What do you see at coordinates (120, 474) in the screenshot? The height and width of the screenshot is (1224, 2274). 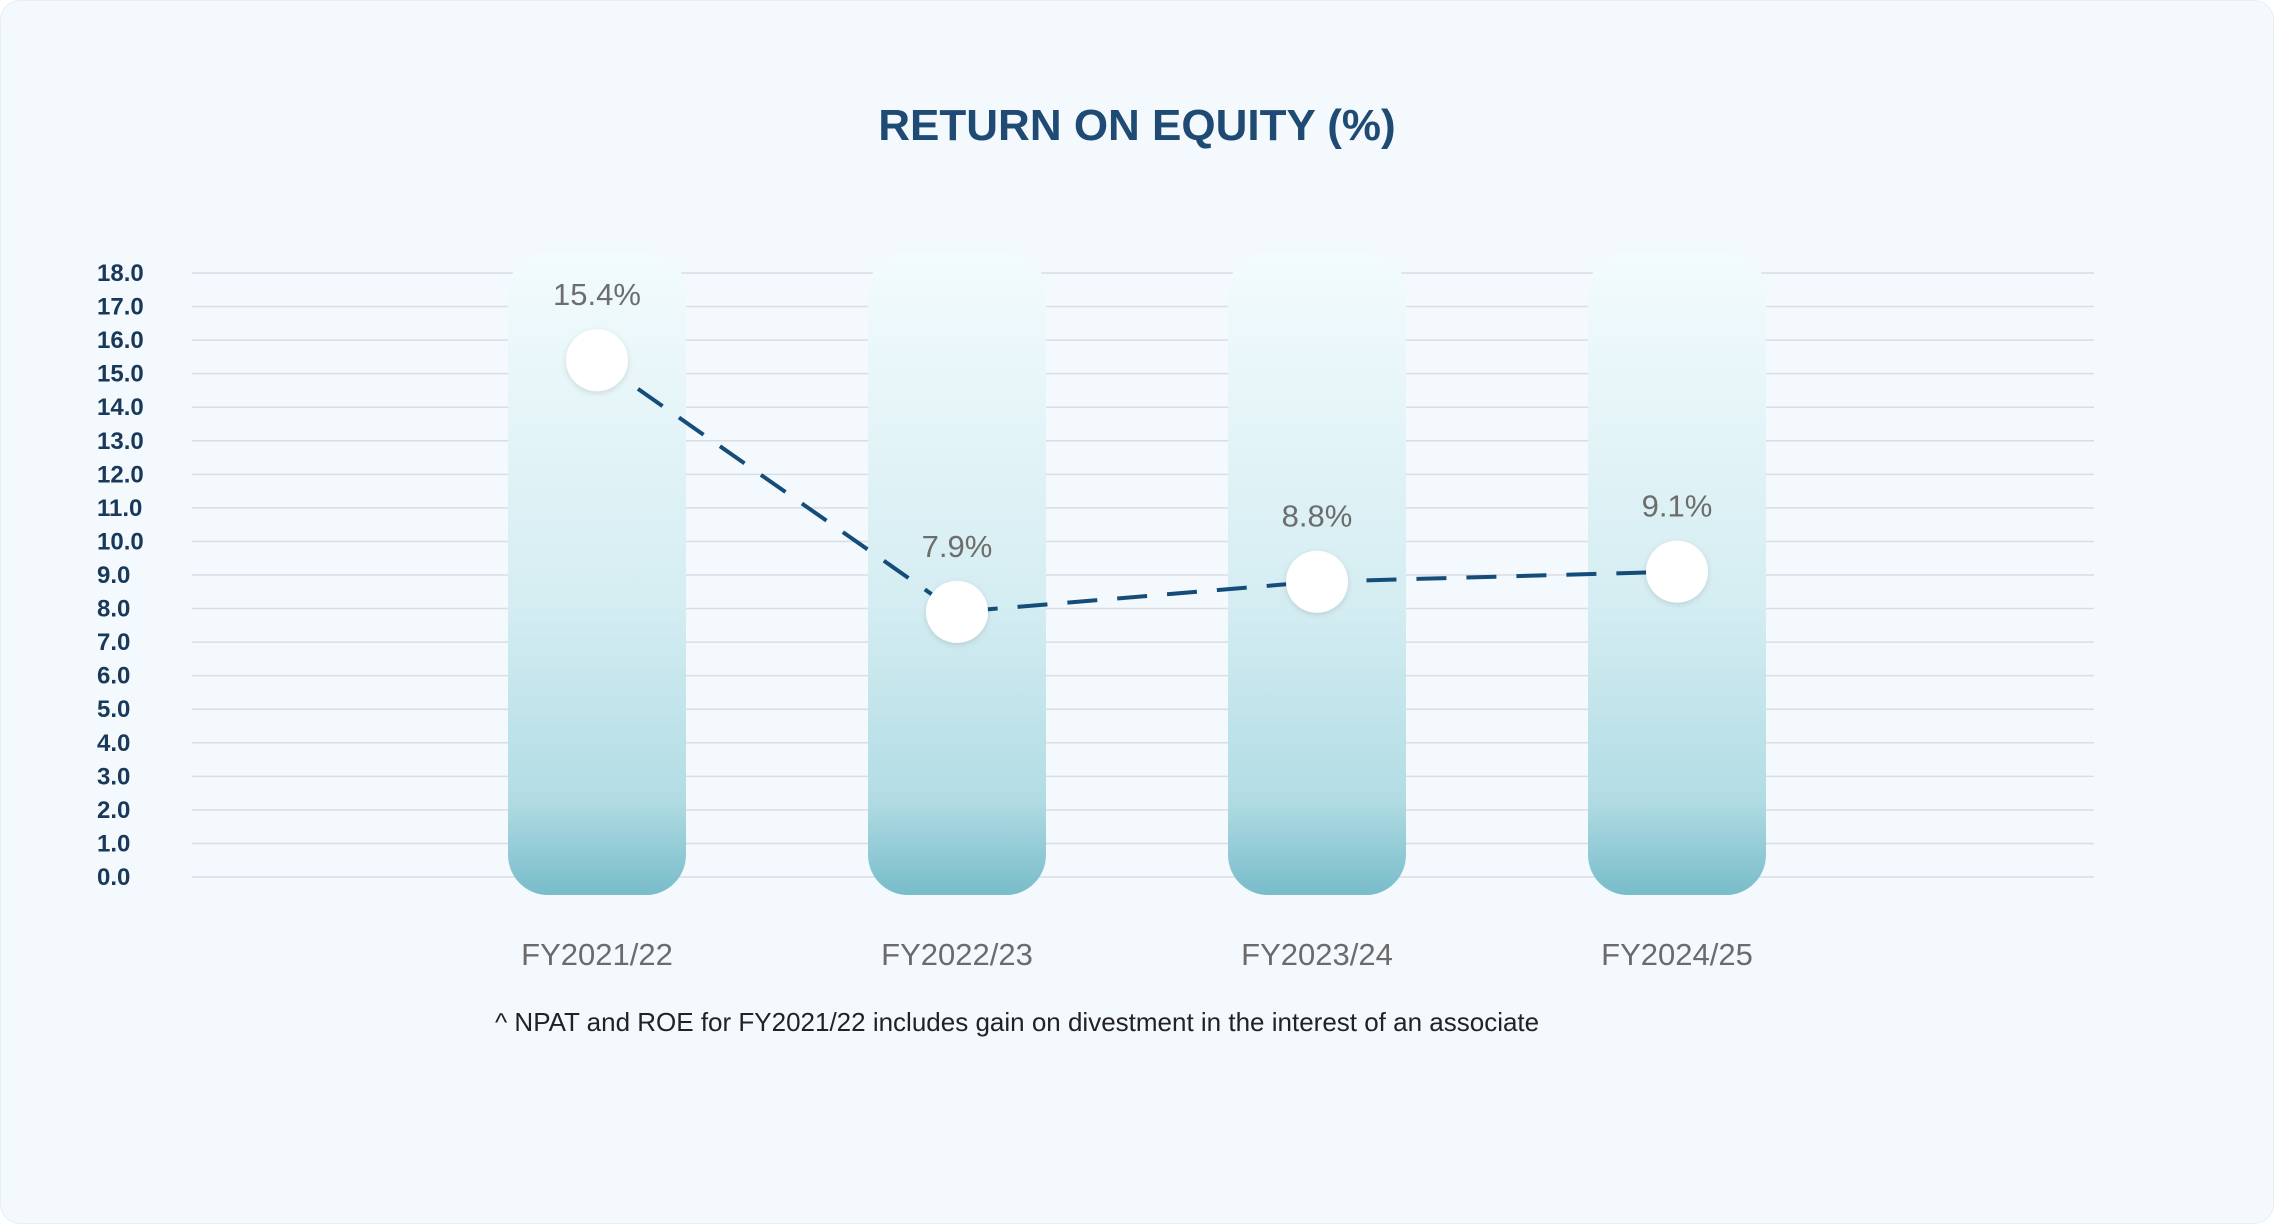 I see `y-tick-label: 12.0` at bounding box center [120, 474].